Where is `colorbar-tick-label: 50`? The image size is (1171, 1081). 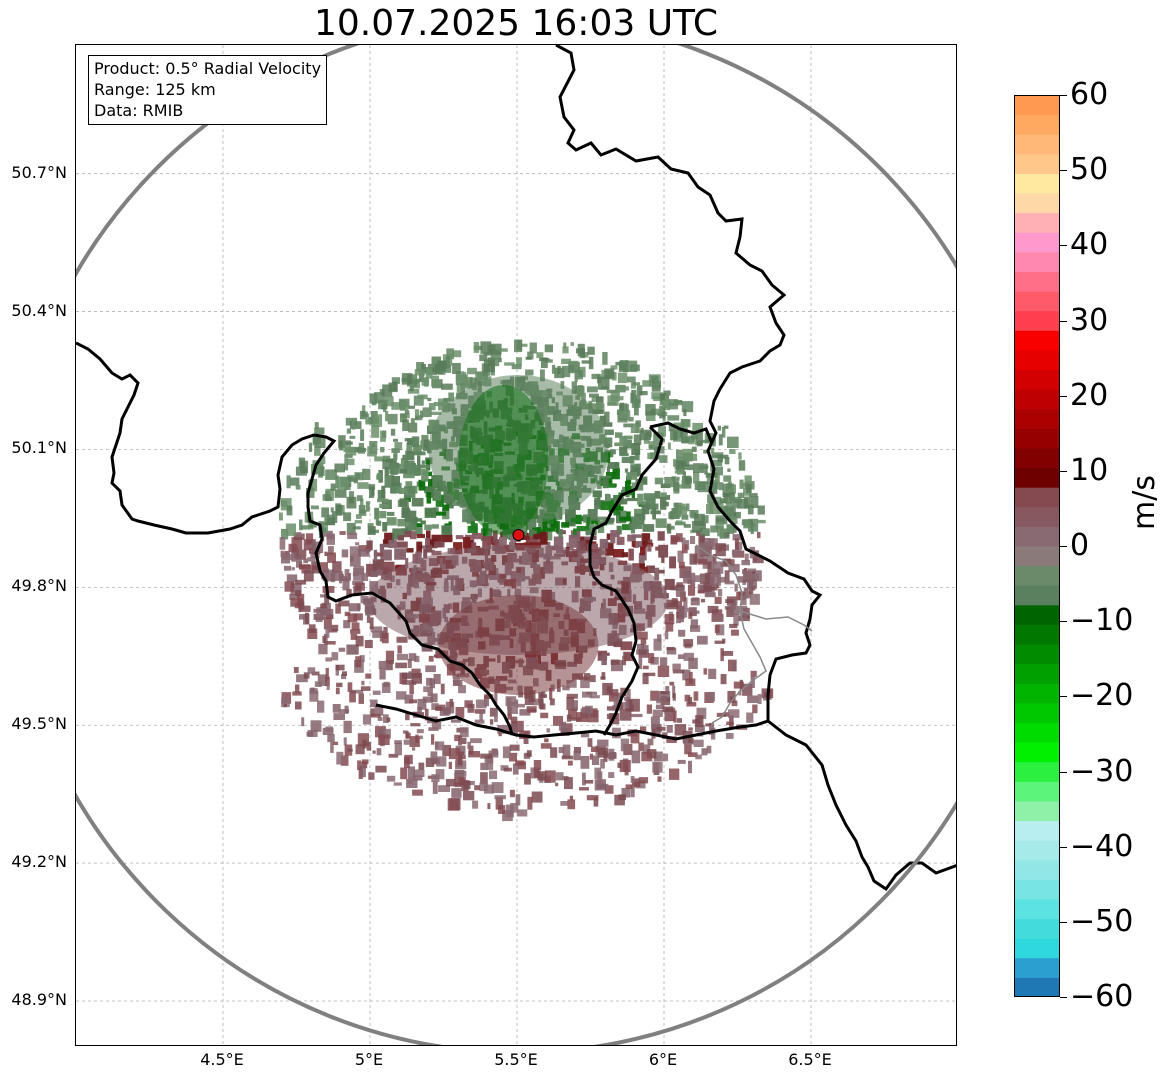 colorbar-tick-label: 50 is located at coordinates (1089, 170).